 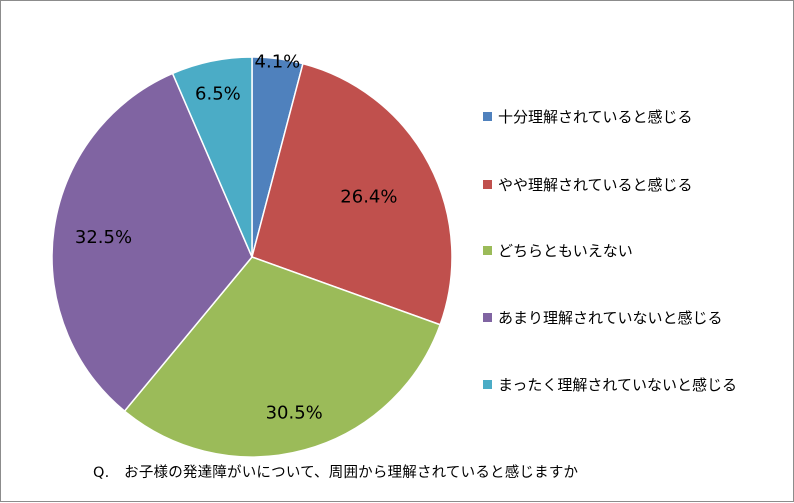 I want to click on legend-label: やや理解されていると感じる, so click(x=595, y=184).